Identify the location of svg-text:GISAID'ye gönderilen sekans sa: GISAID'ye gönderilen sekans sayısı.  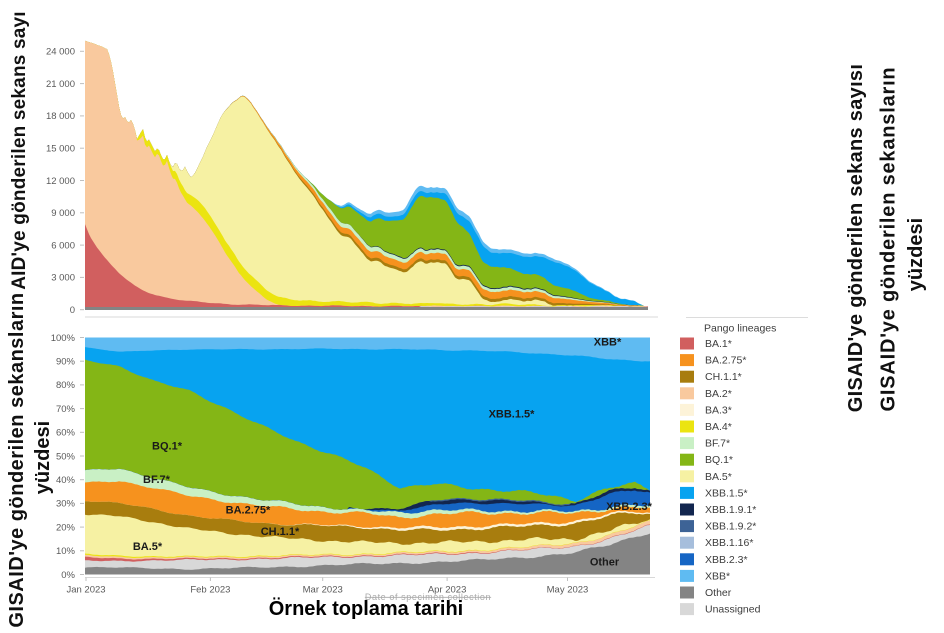
(856, 238).